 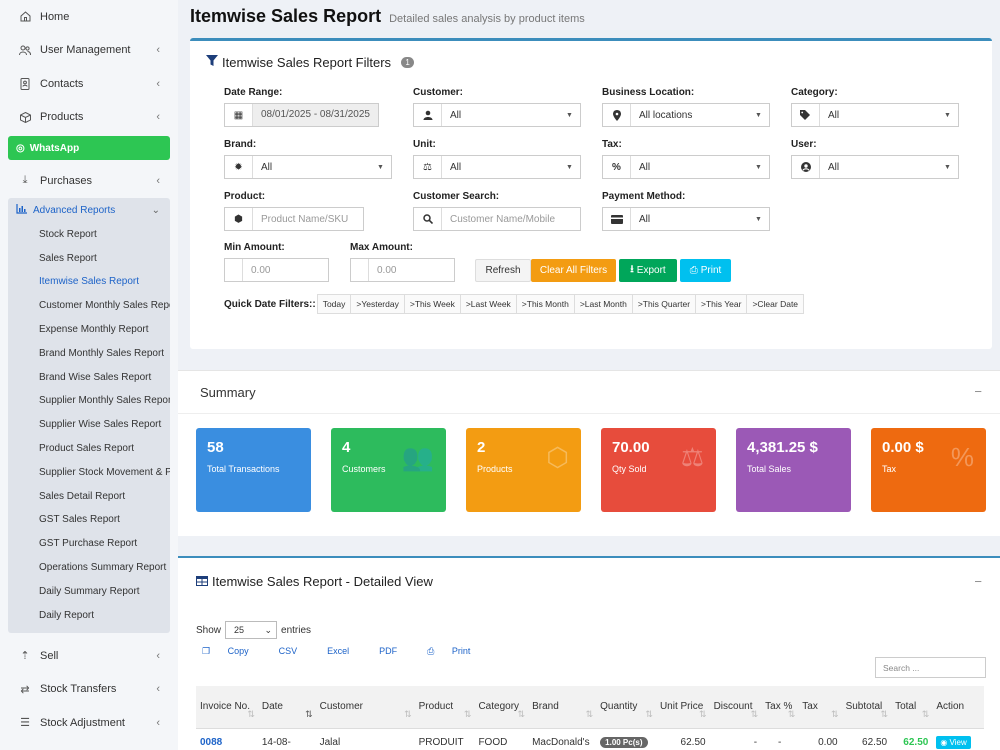 I want to click on collapse-summary-button: −, so click(x=978, y=391).